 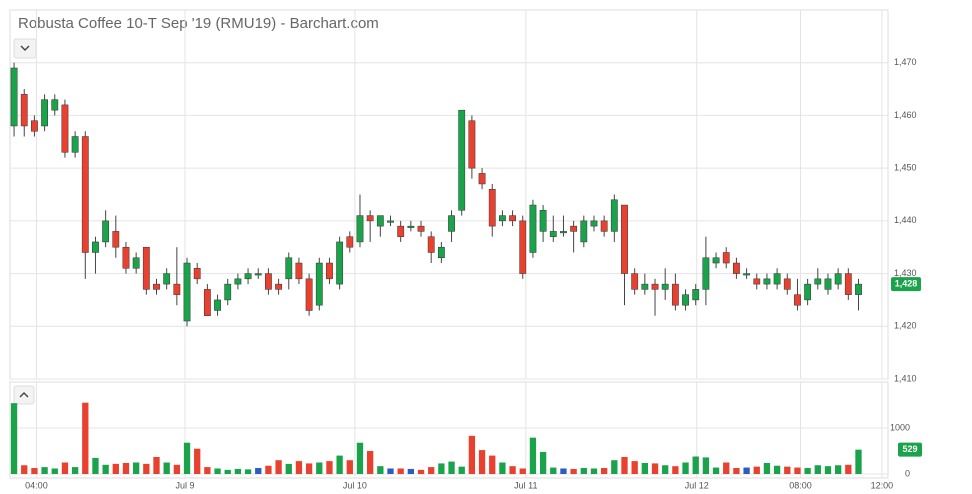 I want to click on last-volume-label: 529, so click(x=909, y=449).